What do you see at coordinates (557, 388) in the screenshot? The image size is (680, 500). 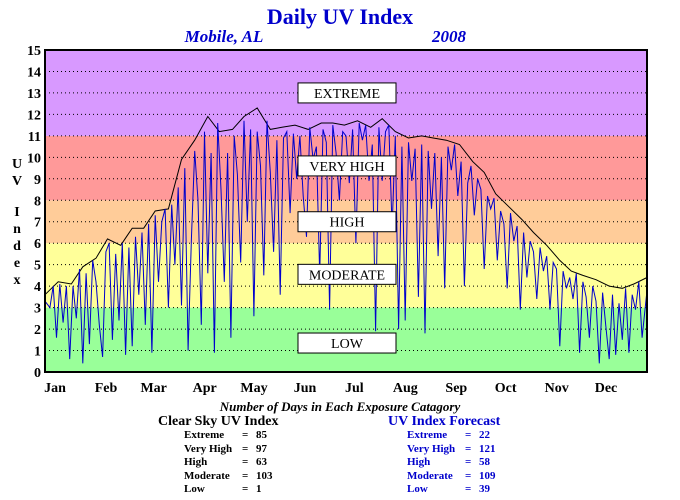 I see `x-tick-label: Nov` at bounding box center [557, 388].